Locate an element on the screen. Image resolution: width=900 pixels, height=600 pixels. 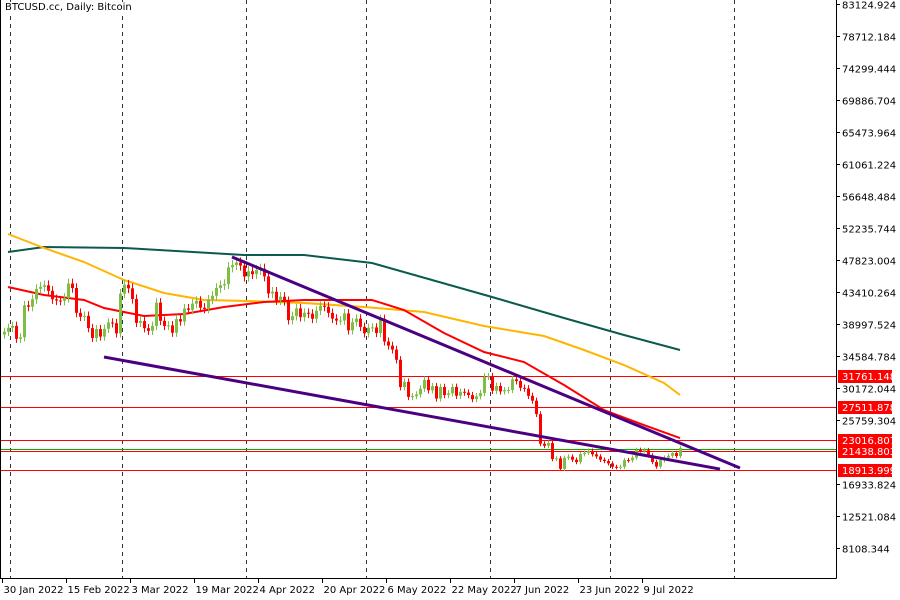
price-tick-label: 16933.824 is located at coordinates (869, 486).